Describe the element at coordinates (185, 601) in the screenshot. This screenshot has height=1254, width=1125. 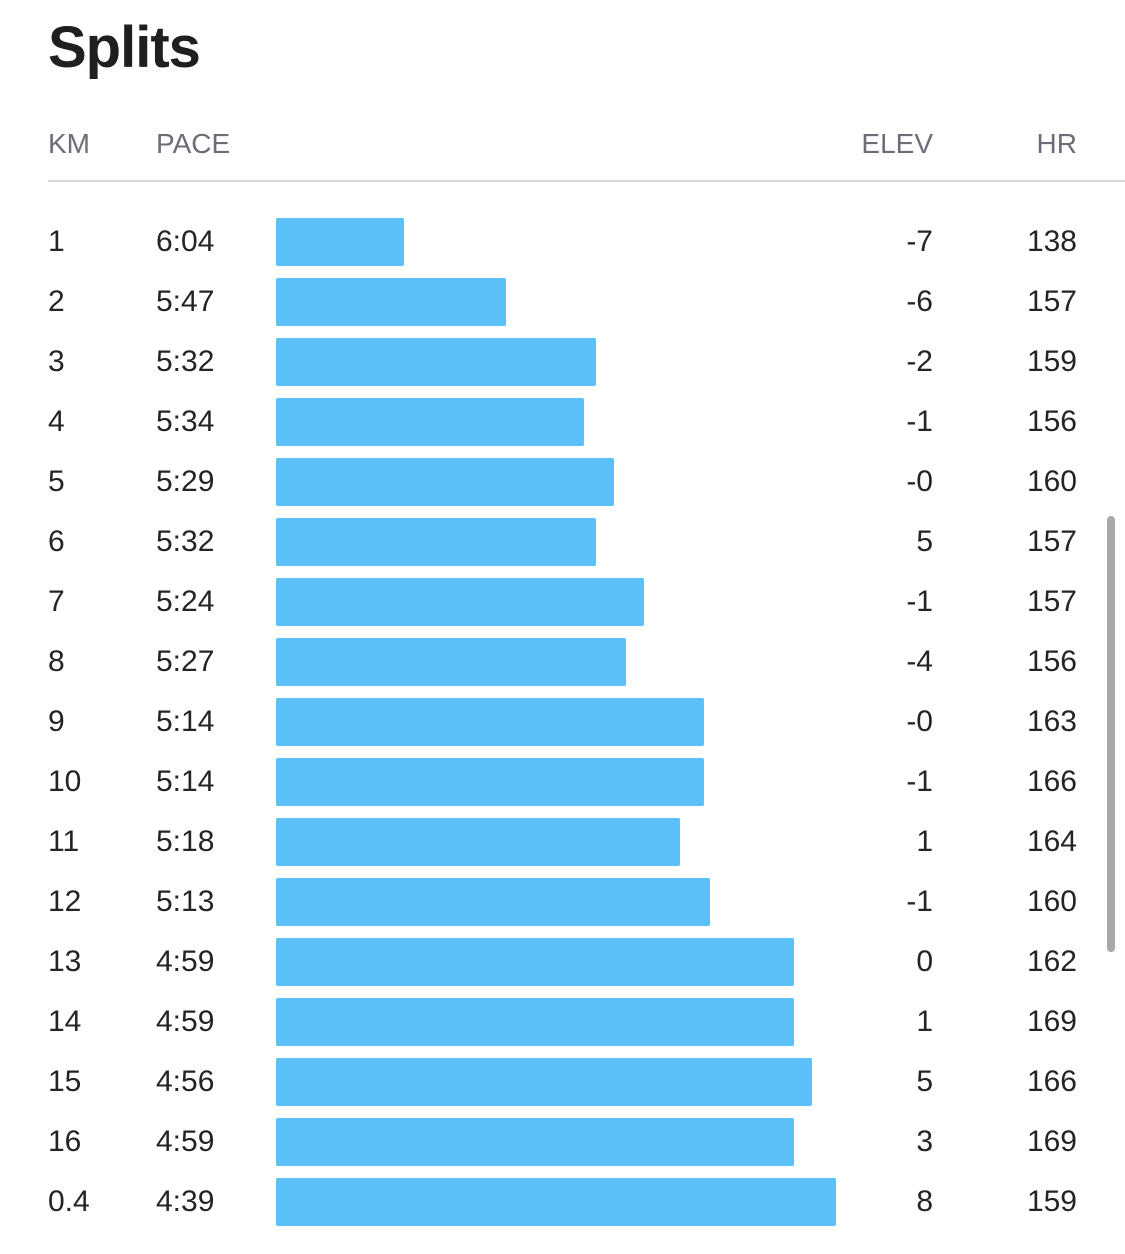
I see `split-pace: 5:24` at that location.